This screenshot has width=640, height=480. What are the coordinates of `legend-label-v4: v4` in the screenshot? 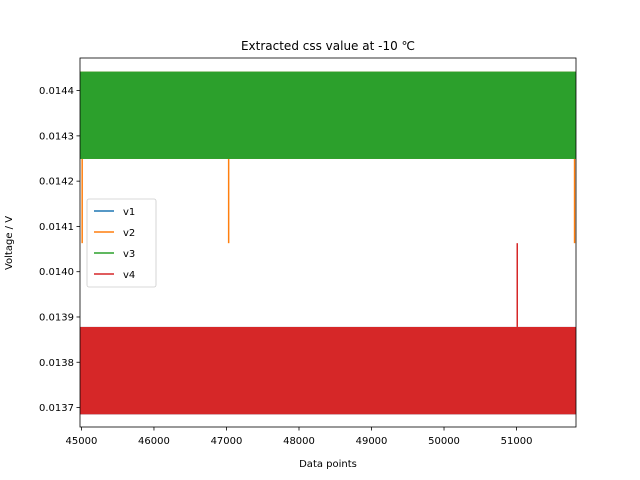 It's located at (129, 275).